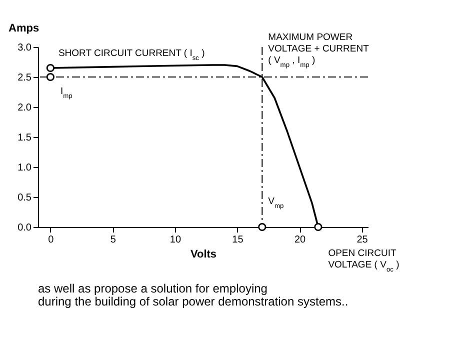 This screenshot has height=345, width=460. Describe the element at coordinates (276, 203) in the screenshot. I see `annotation: V$_{mp}$` at that location.